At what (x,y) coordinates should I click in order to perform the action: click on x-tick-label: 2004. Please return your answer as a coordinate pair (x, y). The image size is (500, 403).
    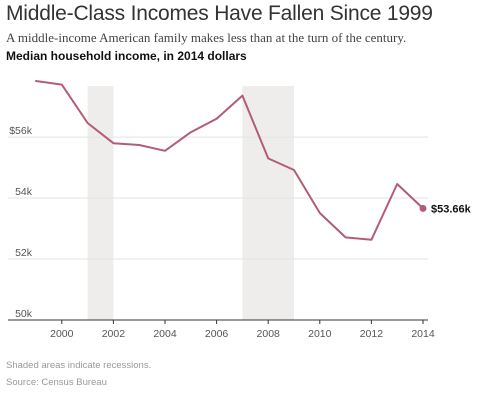
    Looking at the image, I should click on (165, 334).